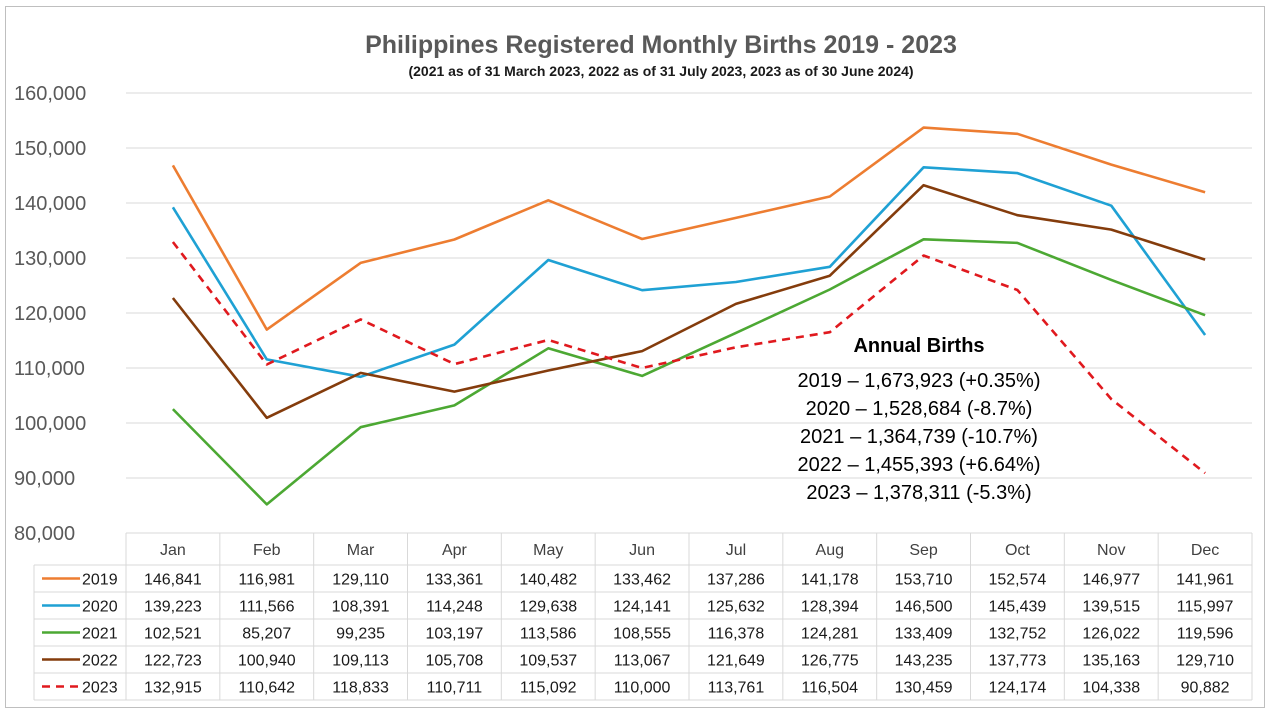  Describe the element at coordinates (642, 550) in the screenshot. I see `x-category-label: Jun` at that location.